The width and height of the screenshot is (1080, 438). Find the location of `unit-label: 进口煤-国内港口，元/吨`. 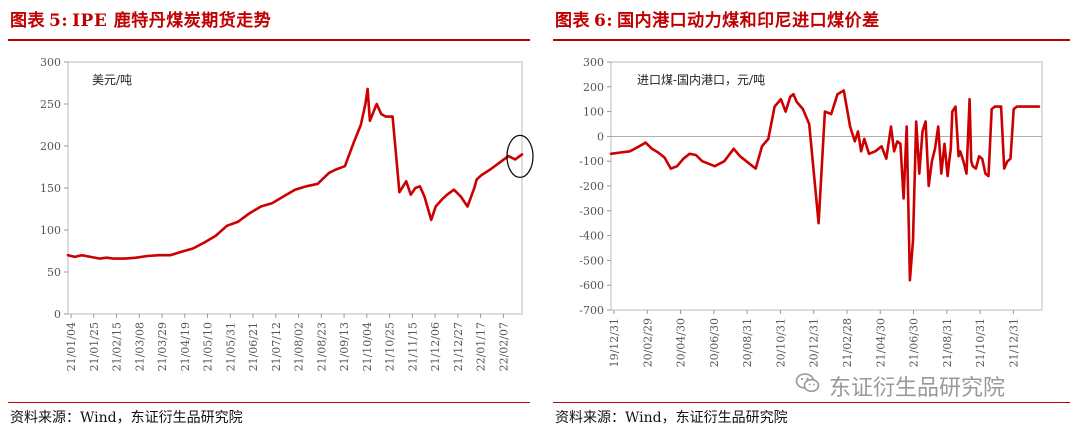

unit-label: 进口煤-国内港口，元/吨 is located at coordinates (701, 80).